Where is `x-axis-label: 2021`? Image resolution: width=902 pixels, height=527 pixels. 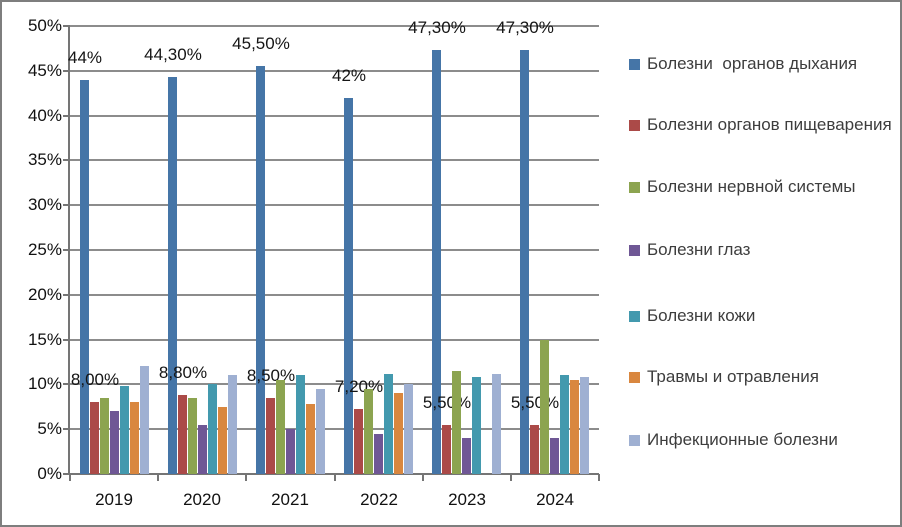 x-axis-label: 2021 is located at coordinates (290, 499).